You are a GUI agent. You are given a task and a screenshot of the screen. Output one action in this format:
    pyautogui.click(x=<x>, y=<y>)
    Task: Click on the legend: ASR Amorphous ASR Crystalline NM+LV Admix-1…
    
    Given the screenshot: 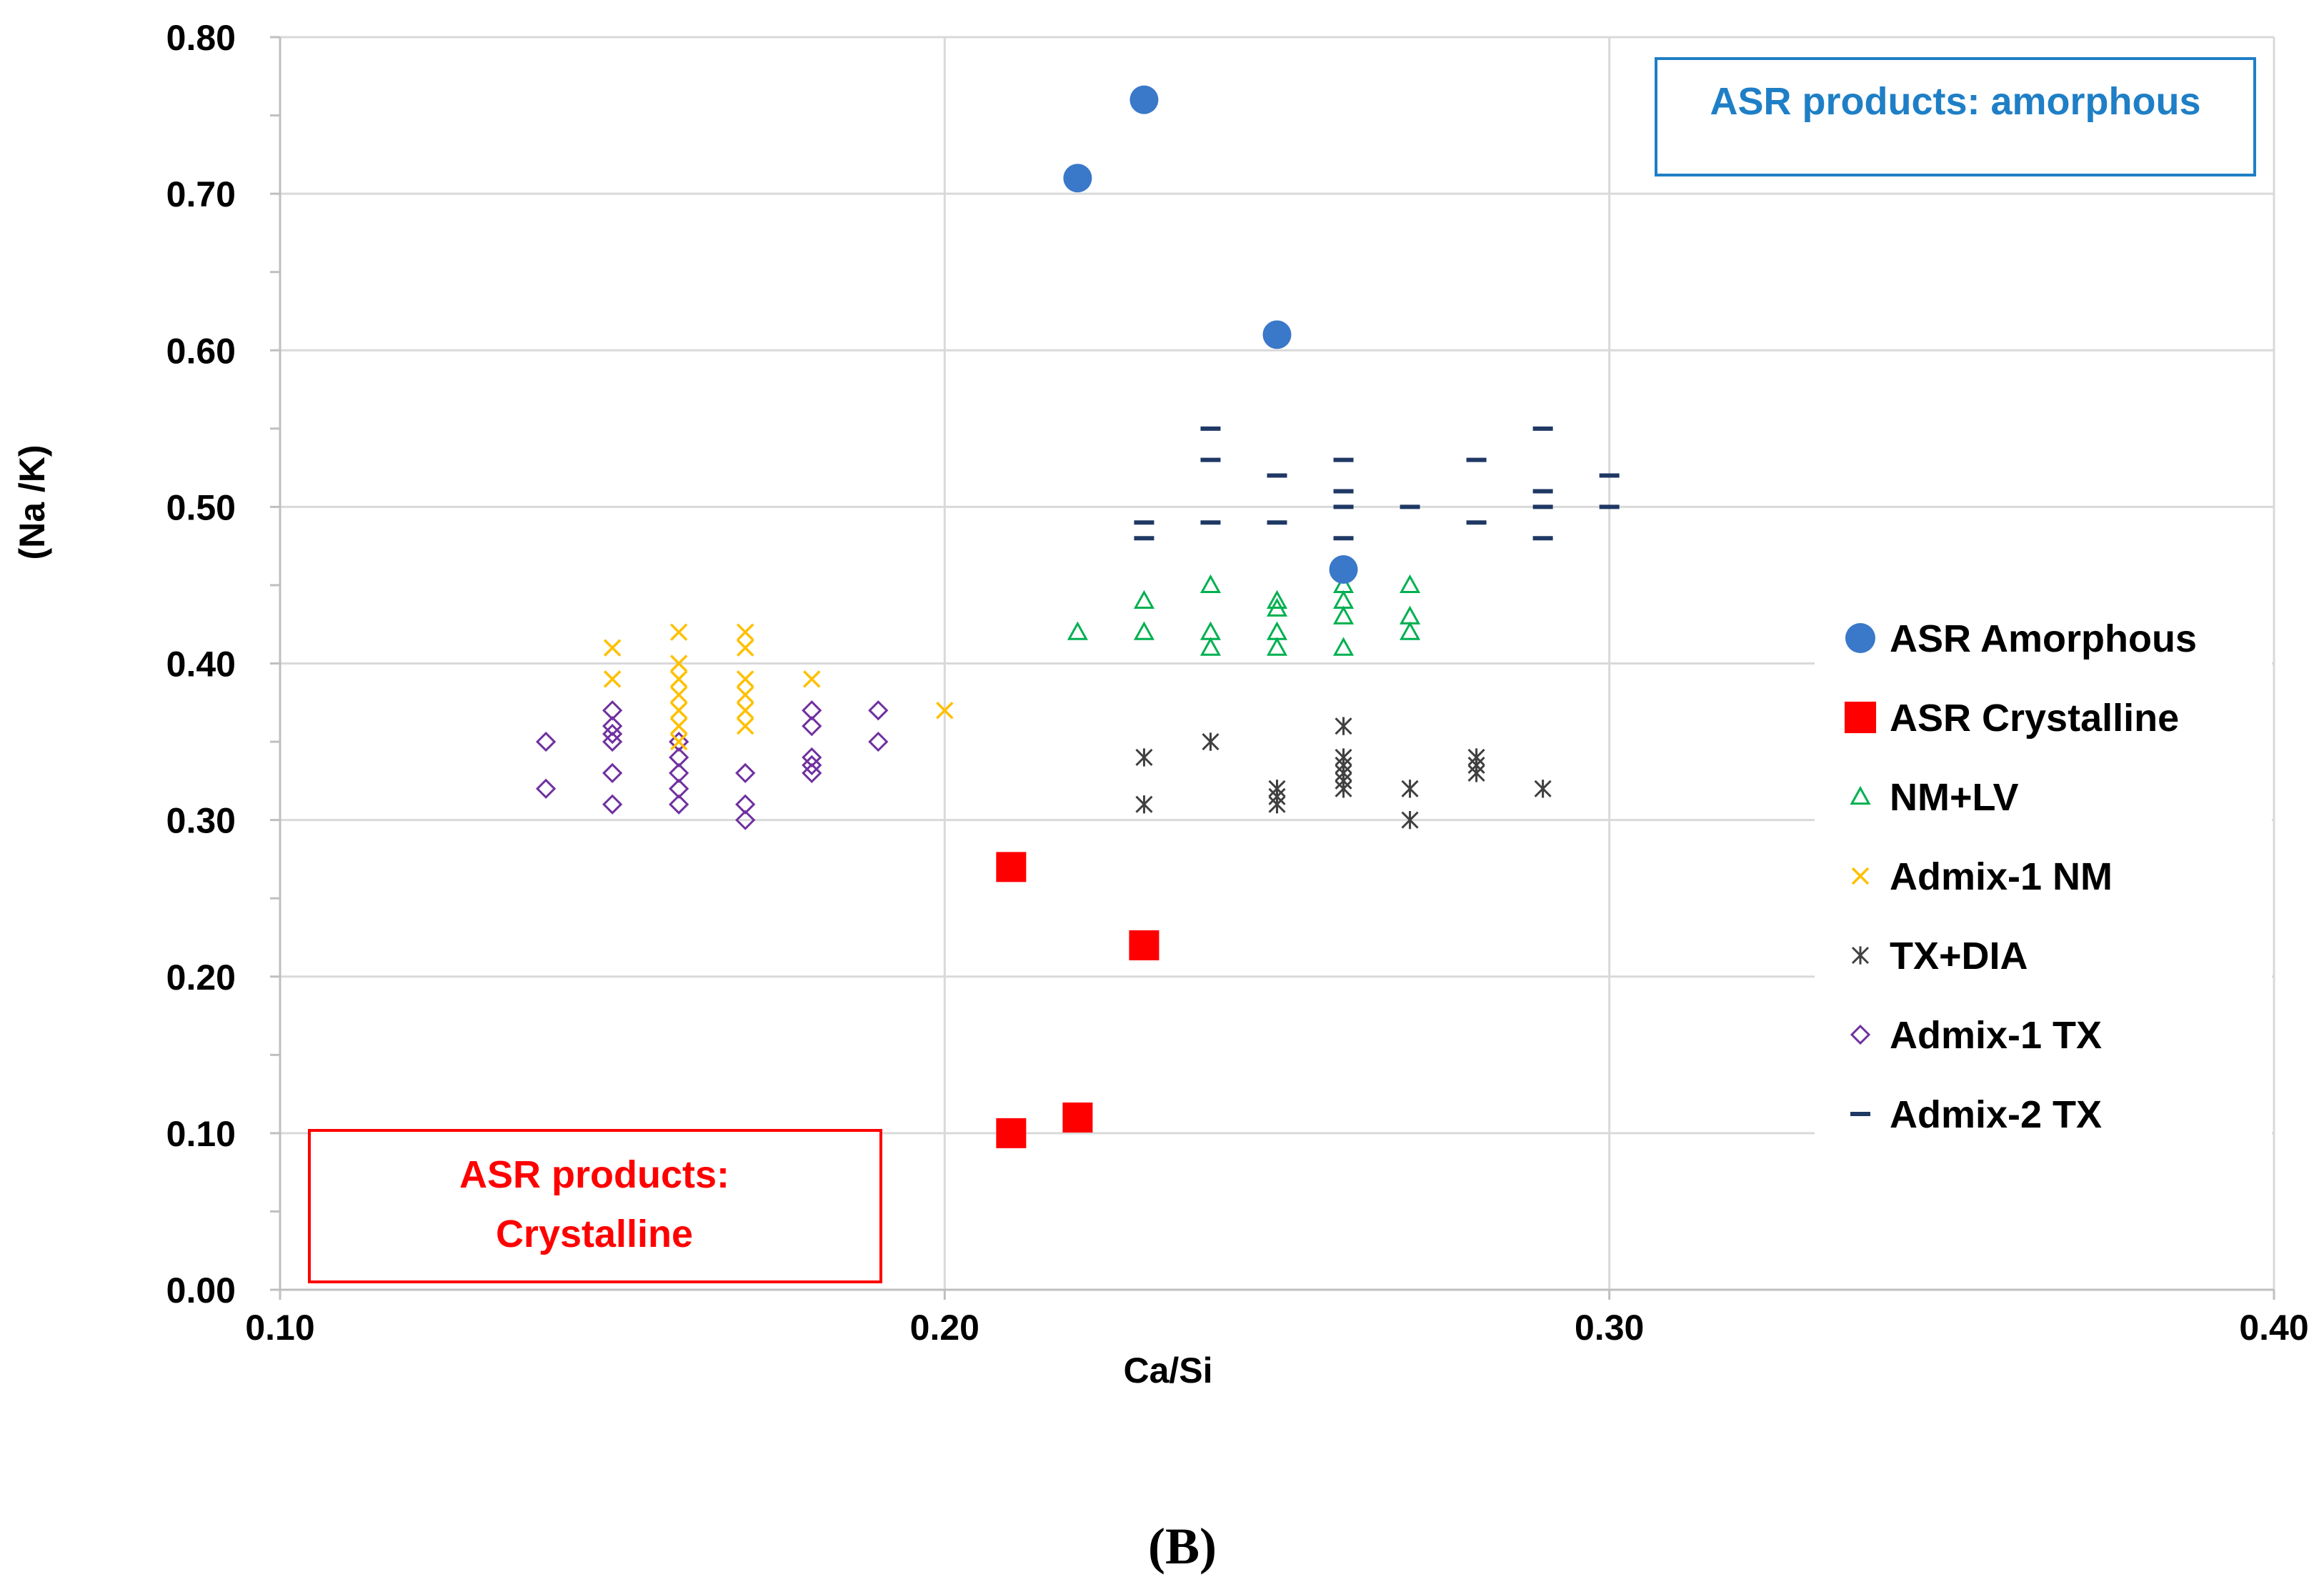 What is the action you would take?
    pyautogui.click(x=2043, y=875)
    